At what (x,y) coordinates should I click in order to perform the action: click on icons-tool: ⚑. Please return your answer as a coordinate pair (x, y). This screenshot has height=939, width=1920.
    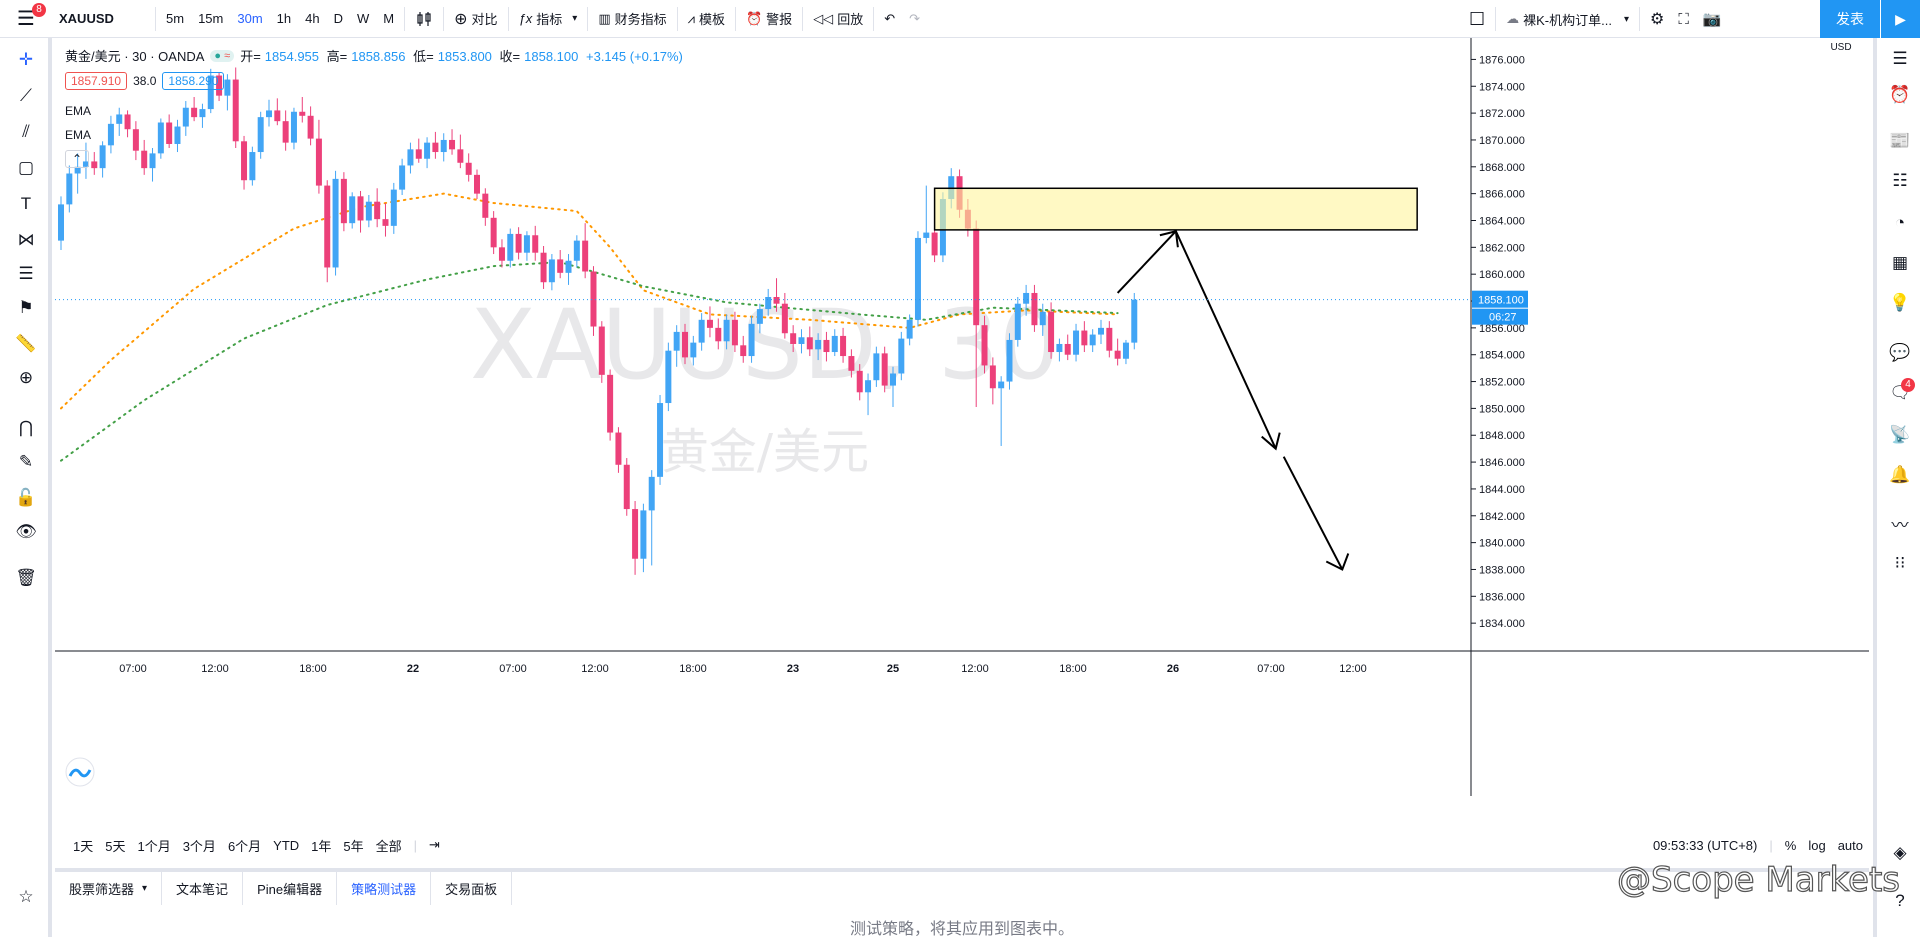
    Looking at the image, I should click on (26, 308).